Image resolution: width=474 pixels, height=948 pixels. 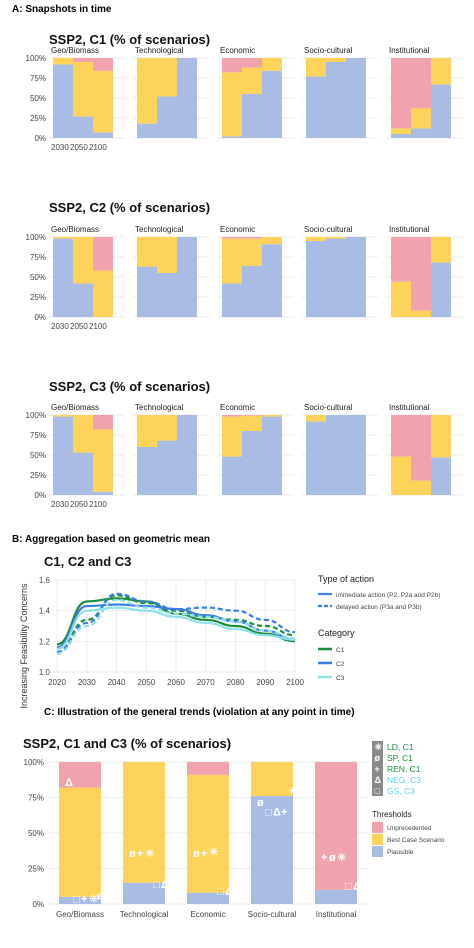 What do you see at coordinates (336, 914) in the screenshot?
I see `x-tick-label: Institutional` at bounding box center [336, 914].